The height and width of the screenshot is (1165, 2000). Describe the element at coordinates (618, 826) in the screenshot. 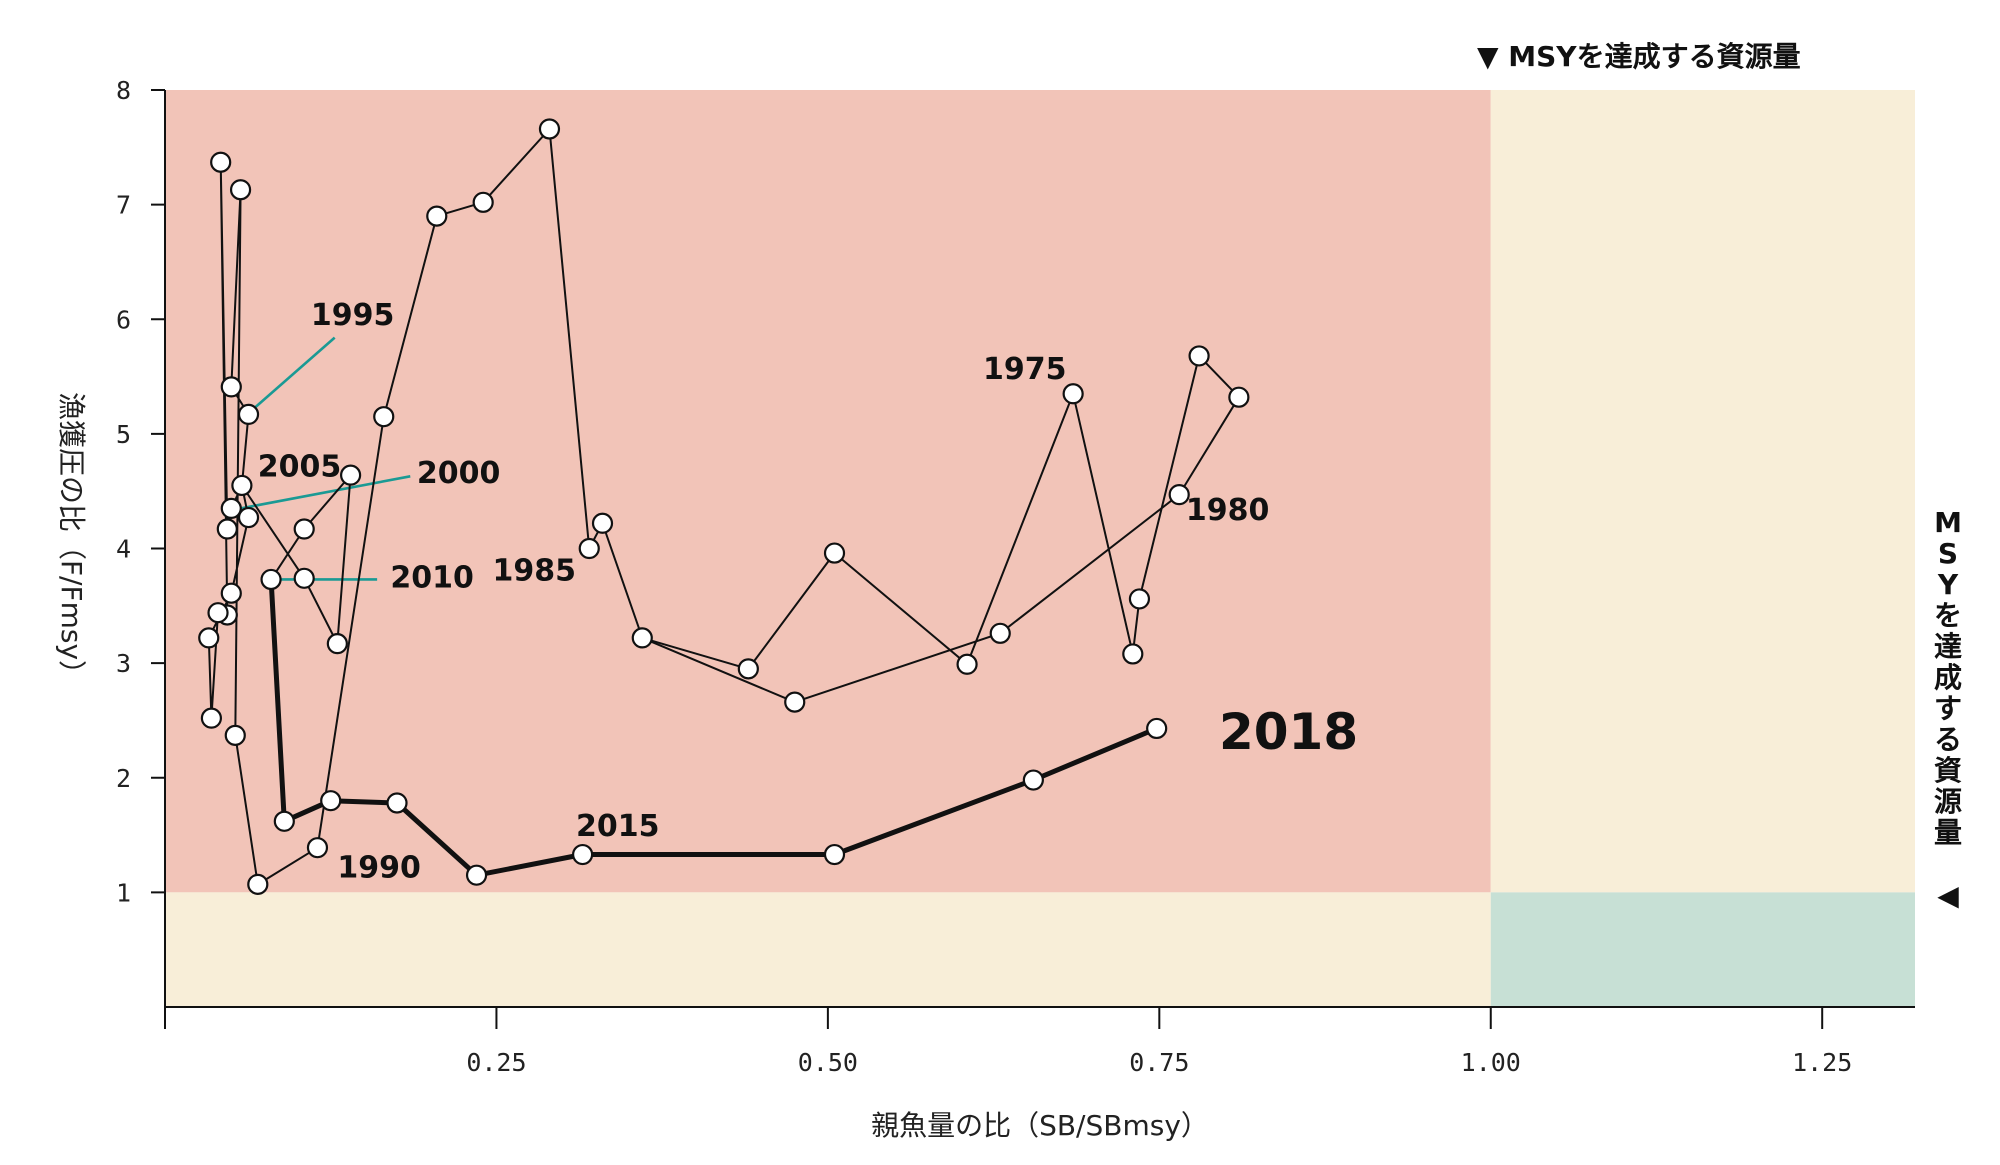

I see `year-label-2015: 2015` at that location.